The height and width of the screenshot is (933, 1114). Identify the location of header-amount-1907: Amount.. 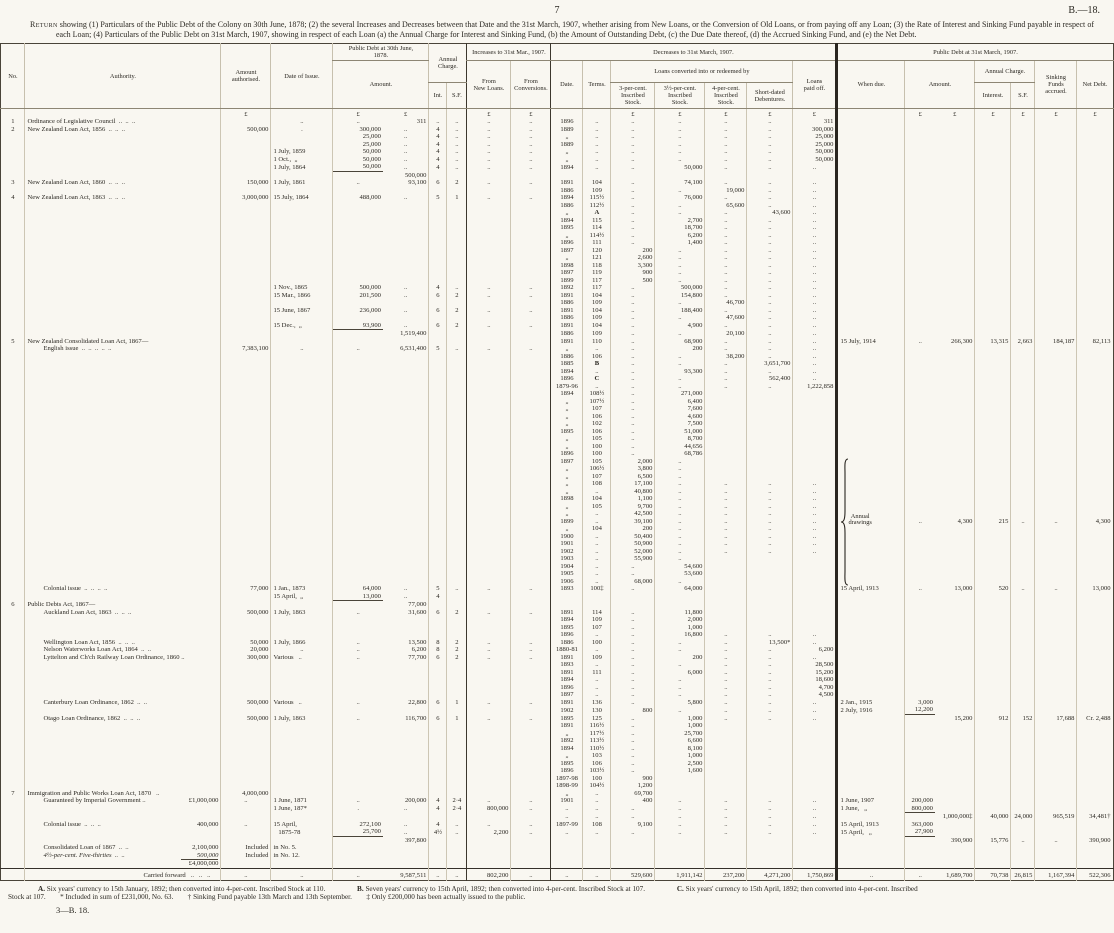
(939, 85).